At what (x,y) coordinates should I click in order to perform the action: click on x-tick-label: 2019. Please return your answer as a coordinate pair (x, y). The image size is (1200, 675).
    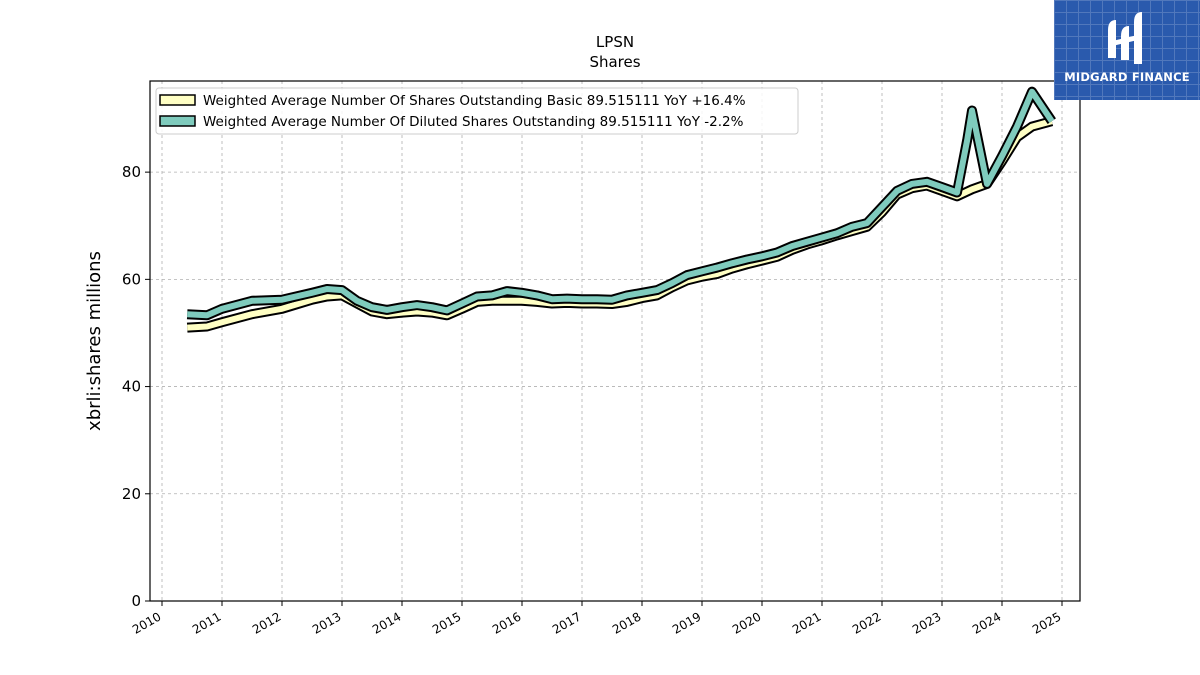
    Looking at the image, I should click on (686, 622).